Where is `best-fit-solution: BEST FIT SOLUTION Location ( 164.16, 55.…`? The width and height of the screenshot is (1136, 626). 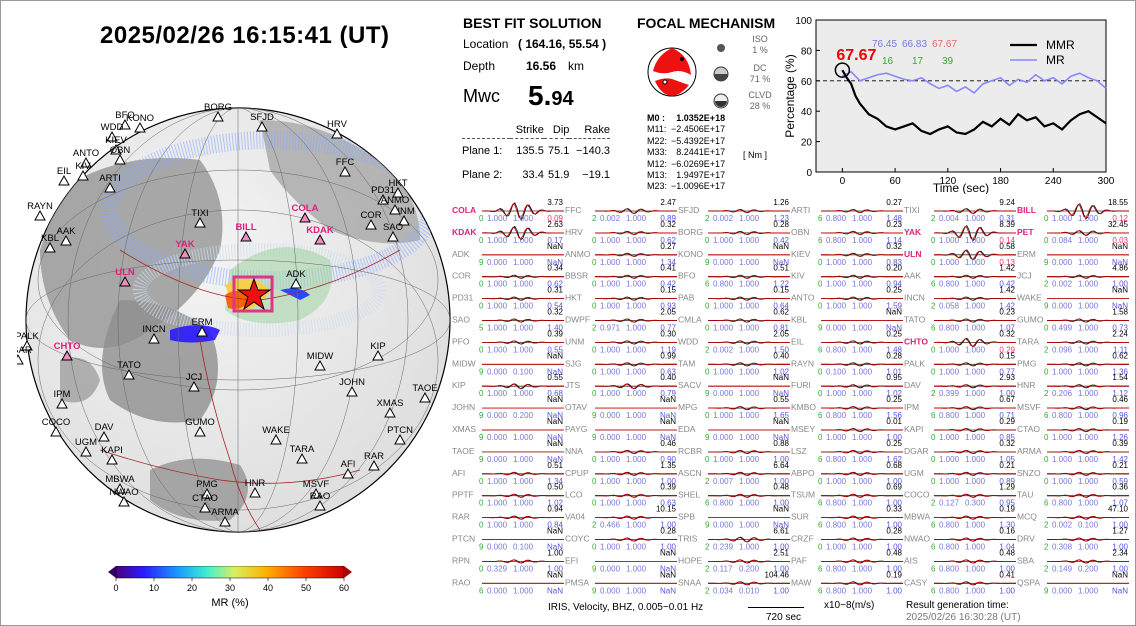
best-fit-solution: BEST FIT SOLUTION Location ( 164.16, 55.… is located at coordinates (543, 48).